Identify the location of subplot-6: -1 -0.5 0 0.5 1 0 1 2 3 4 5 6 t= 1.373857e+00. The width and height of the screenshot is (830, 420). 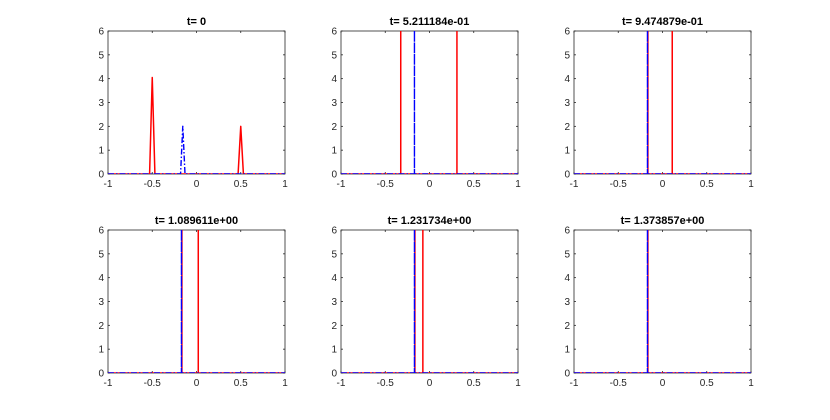
(659, 302).